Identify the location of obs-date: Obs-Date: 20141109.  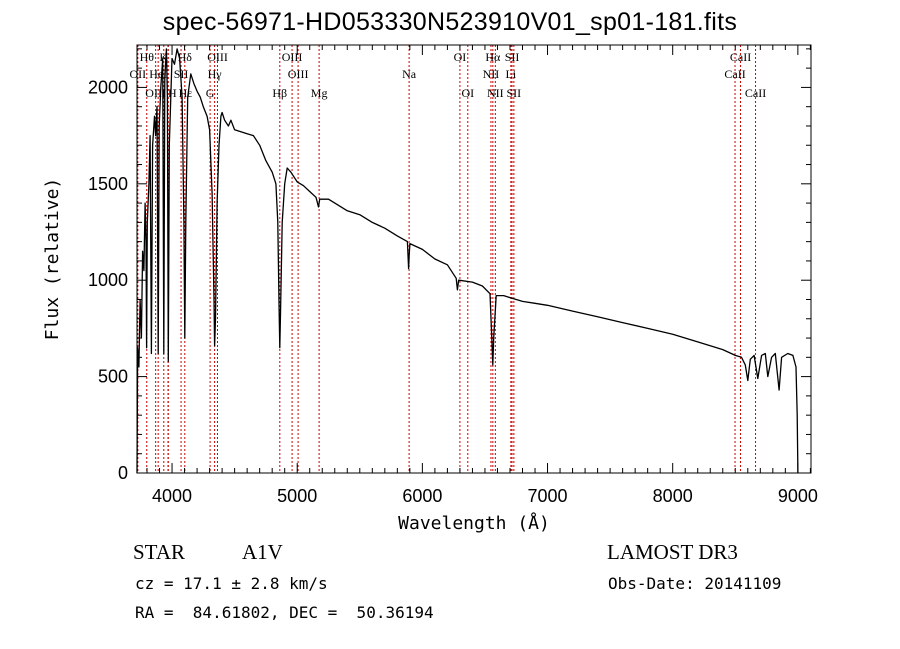
(695, 583).